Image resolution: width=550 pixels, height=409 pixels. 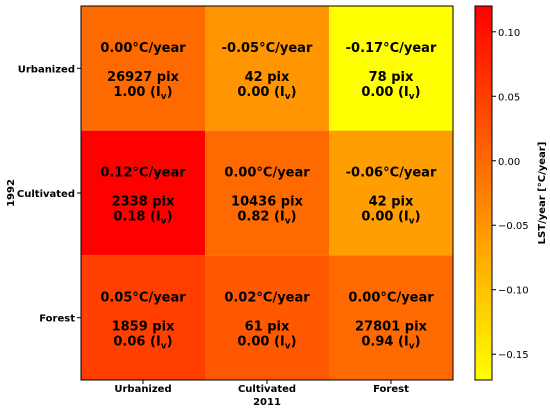 What do you see at coordinates (142, 93) in the screenshot?
I see `cell-iv-value: 1.00 (Iv)` at bounding box center [142, 93].